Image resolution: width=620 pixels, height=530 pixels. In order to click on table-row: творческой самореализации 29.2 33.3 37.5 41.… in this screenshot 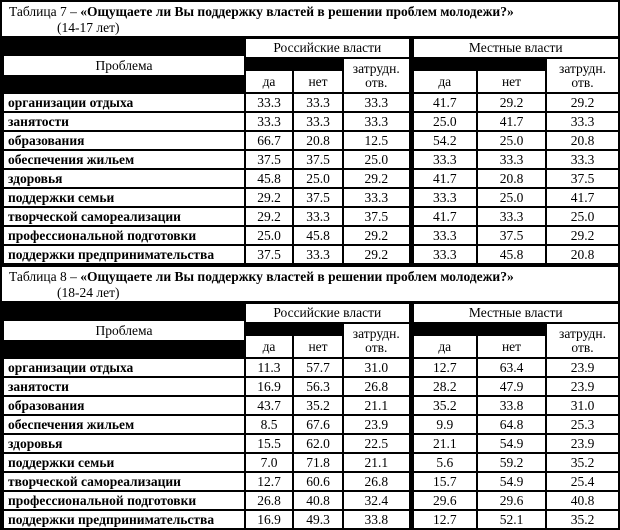, I will do `click(311, 216)`.